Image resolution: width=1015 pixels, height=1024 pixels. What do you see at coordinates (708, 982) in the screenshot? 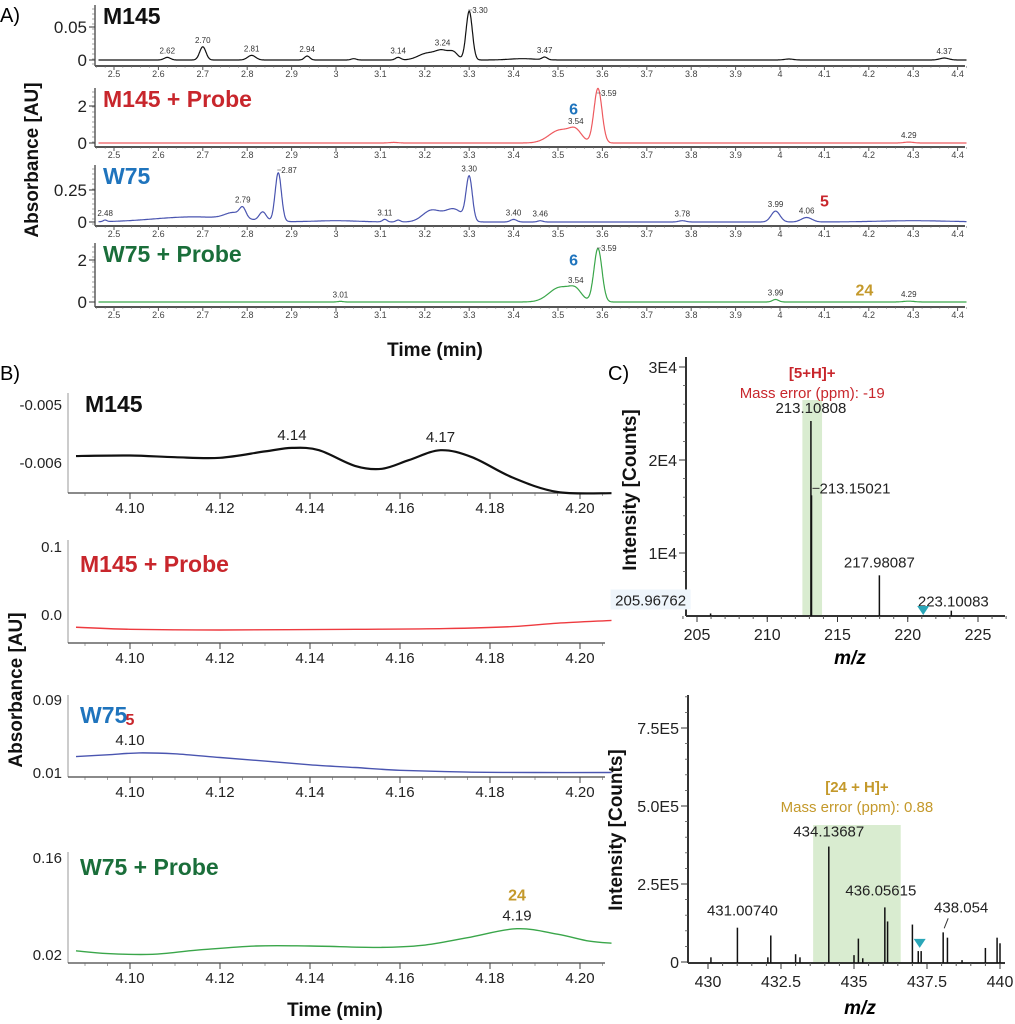
I see `x-tick-label: 430` at bounding box center [708, 982].